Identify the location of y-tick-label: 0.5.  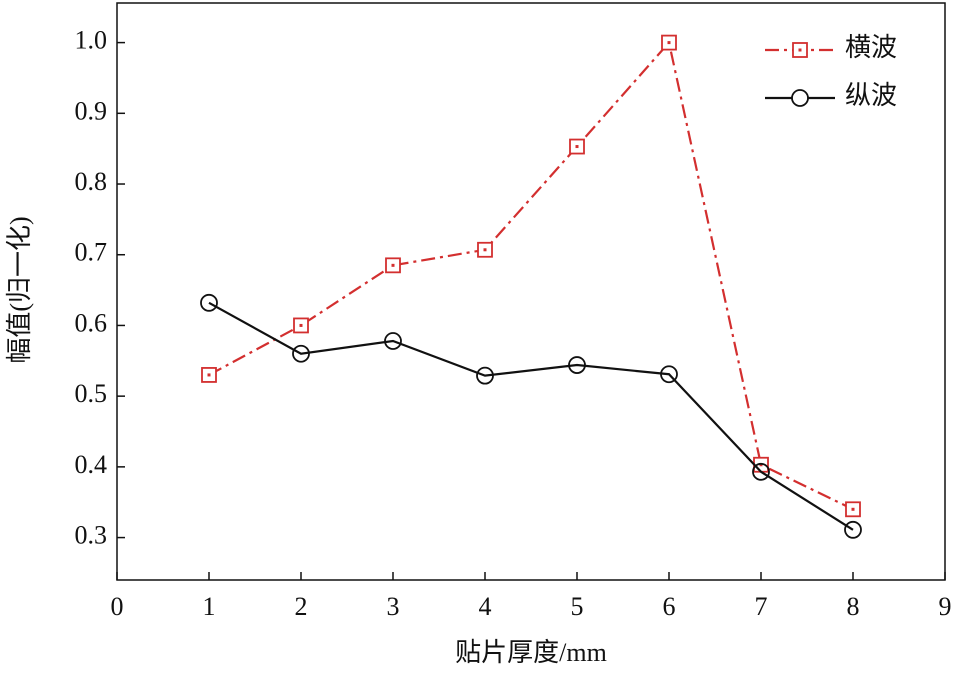
(91, 393).